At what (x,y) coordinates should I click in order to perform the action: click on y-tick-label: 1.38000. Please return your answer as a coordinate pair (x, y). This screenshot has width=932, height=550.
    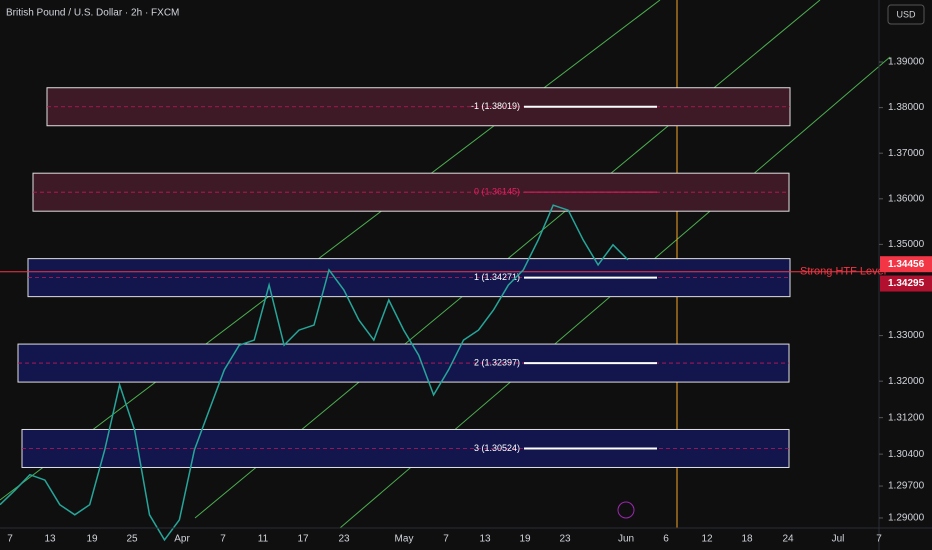
    Looking at the image, I should click on (906, 107).